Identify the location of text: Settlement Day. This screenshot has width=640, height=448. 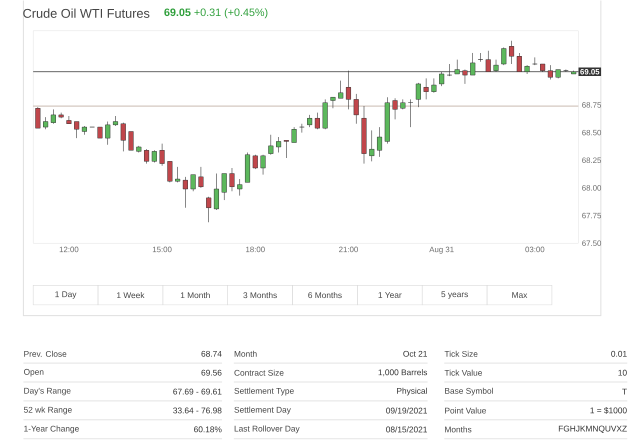
(262, 410).